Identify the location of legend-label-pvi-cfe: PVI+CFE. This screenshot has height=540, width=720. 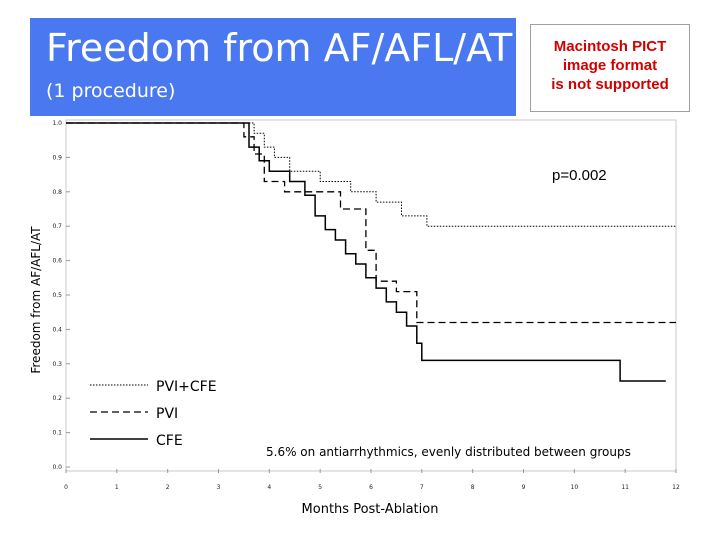
(186, 387).